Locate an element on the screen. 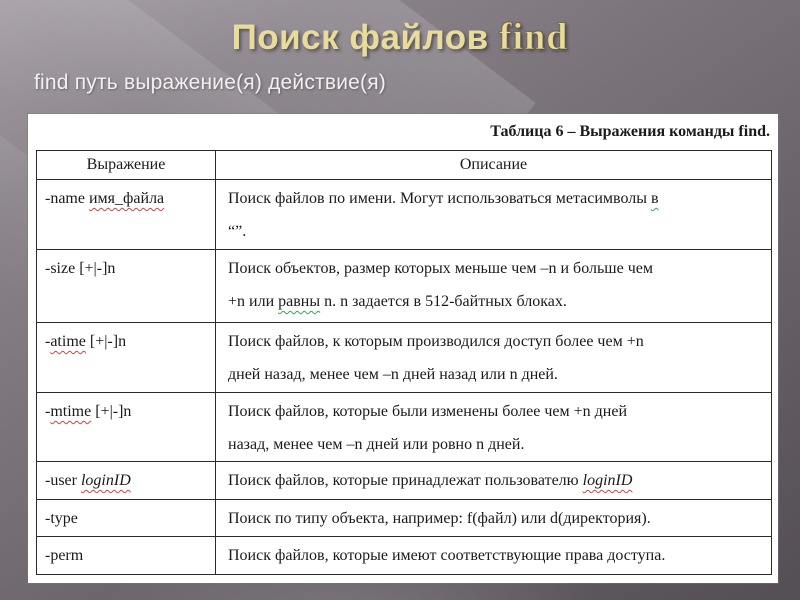  text-segment: -type is located at coordinates (61, 518).